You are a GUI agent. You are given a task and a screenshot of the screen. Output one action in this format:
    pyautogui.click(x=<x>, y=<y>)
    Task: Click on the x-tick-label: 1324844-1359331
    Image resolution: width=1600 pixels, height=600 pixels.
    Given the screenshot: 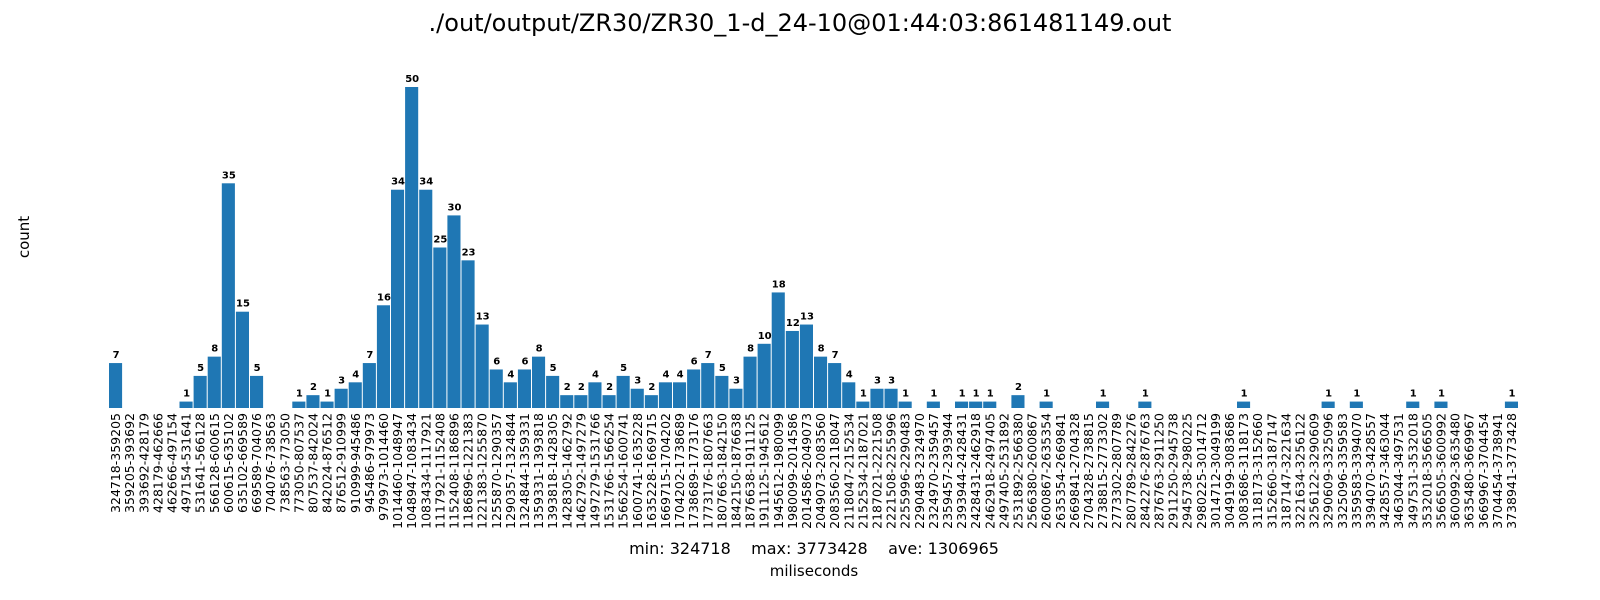 What is the action you would take?
    pyautogui.click(x=524, y=471)
    